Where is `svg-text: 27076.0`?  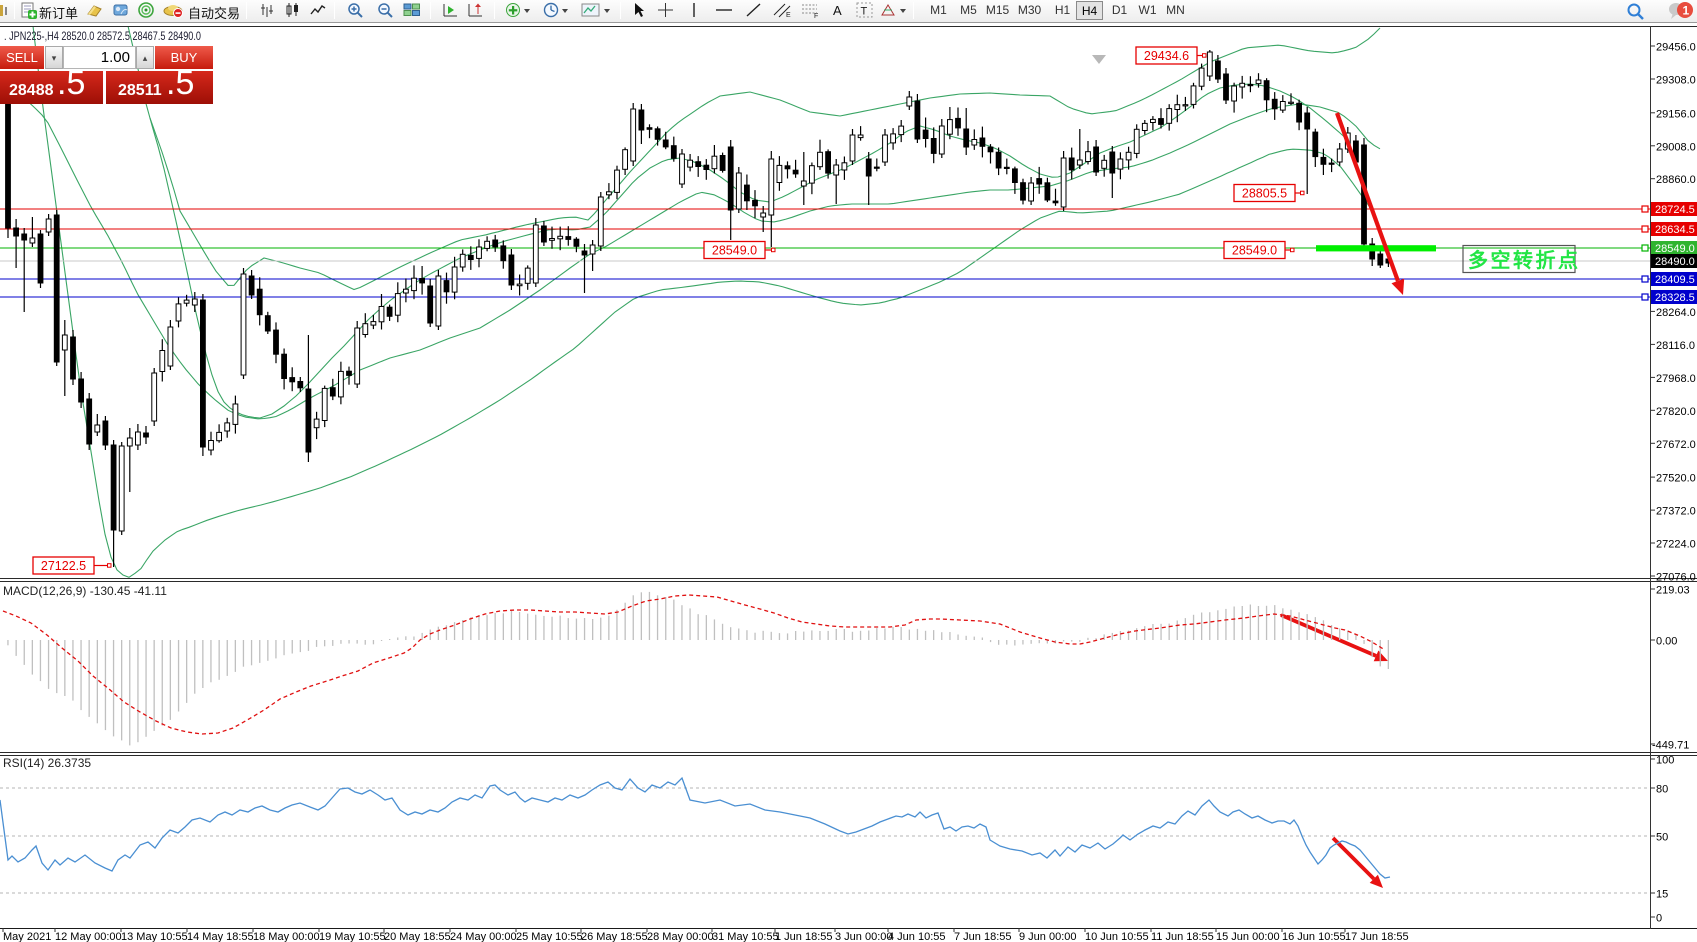
svg-text: 27076.0 is located at coordinates (1676, 578).